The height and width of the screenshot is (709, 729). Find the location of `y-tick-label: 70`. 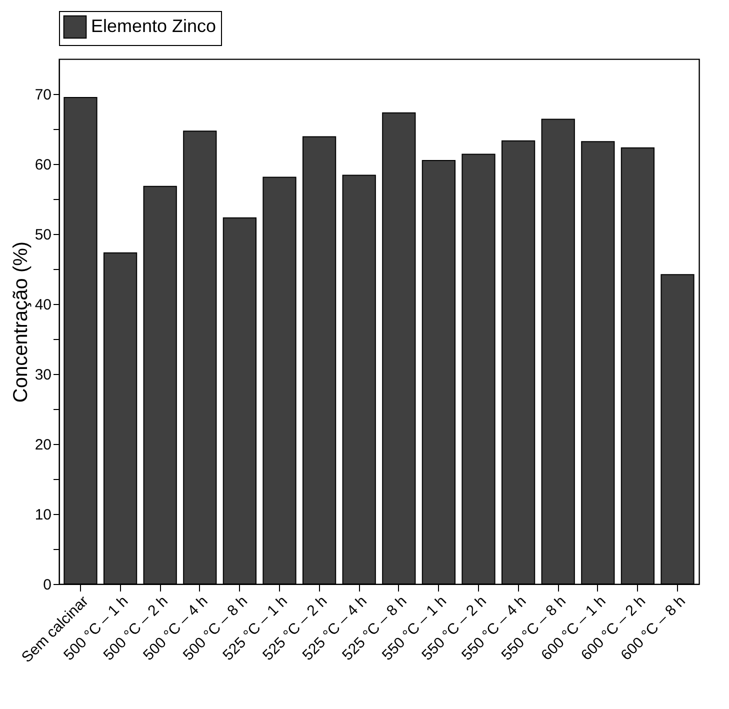

y-tick-label: 70 is located at coordinates (43, 95).